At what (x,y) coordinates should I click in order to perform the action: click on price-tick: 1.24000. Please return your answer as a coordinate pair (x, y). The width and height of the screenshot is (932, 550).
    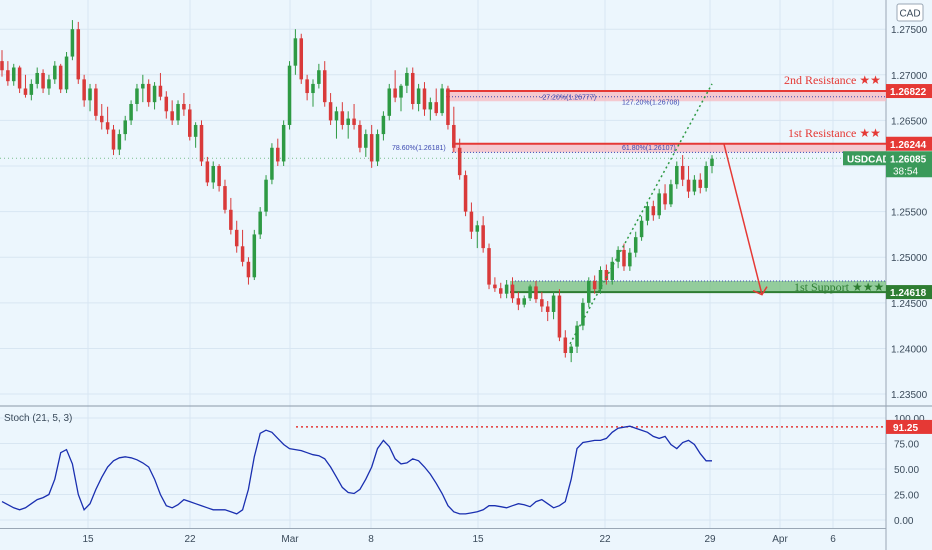
    Looking at the image, I should click on (909, 349).